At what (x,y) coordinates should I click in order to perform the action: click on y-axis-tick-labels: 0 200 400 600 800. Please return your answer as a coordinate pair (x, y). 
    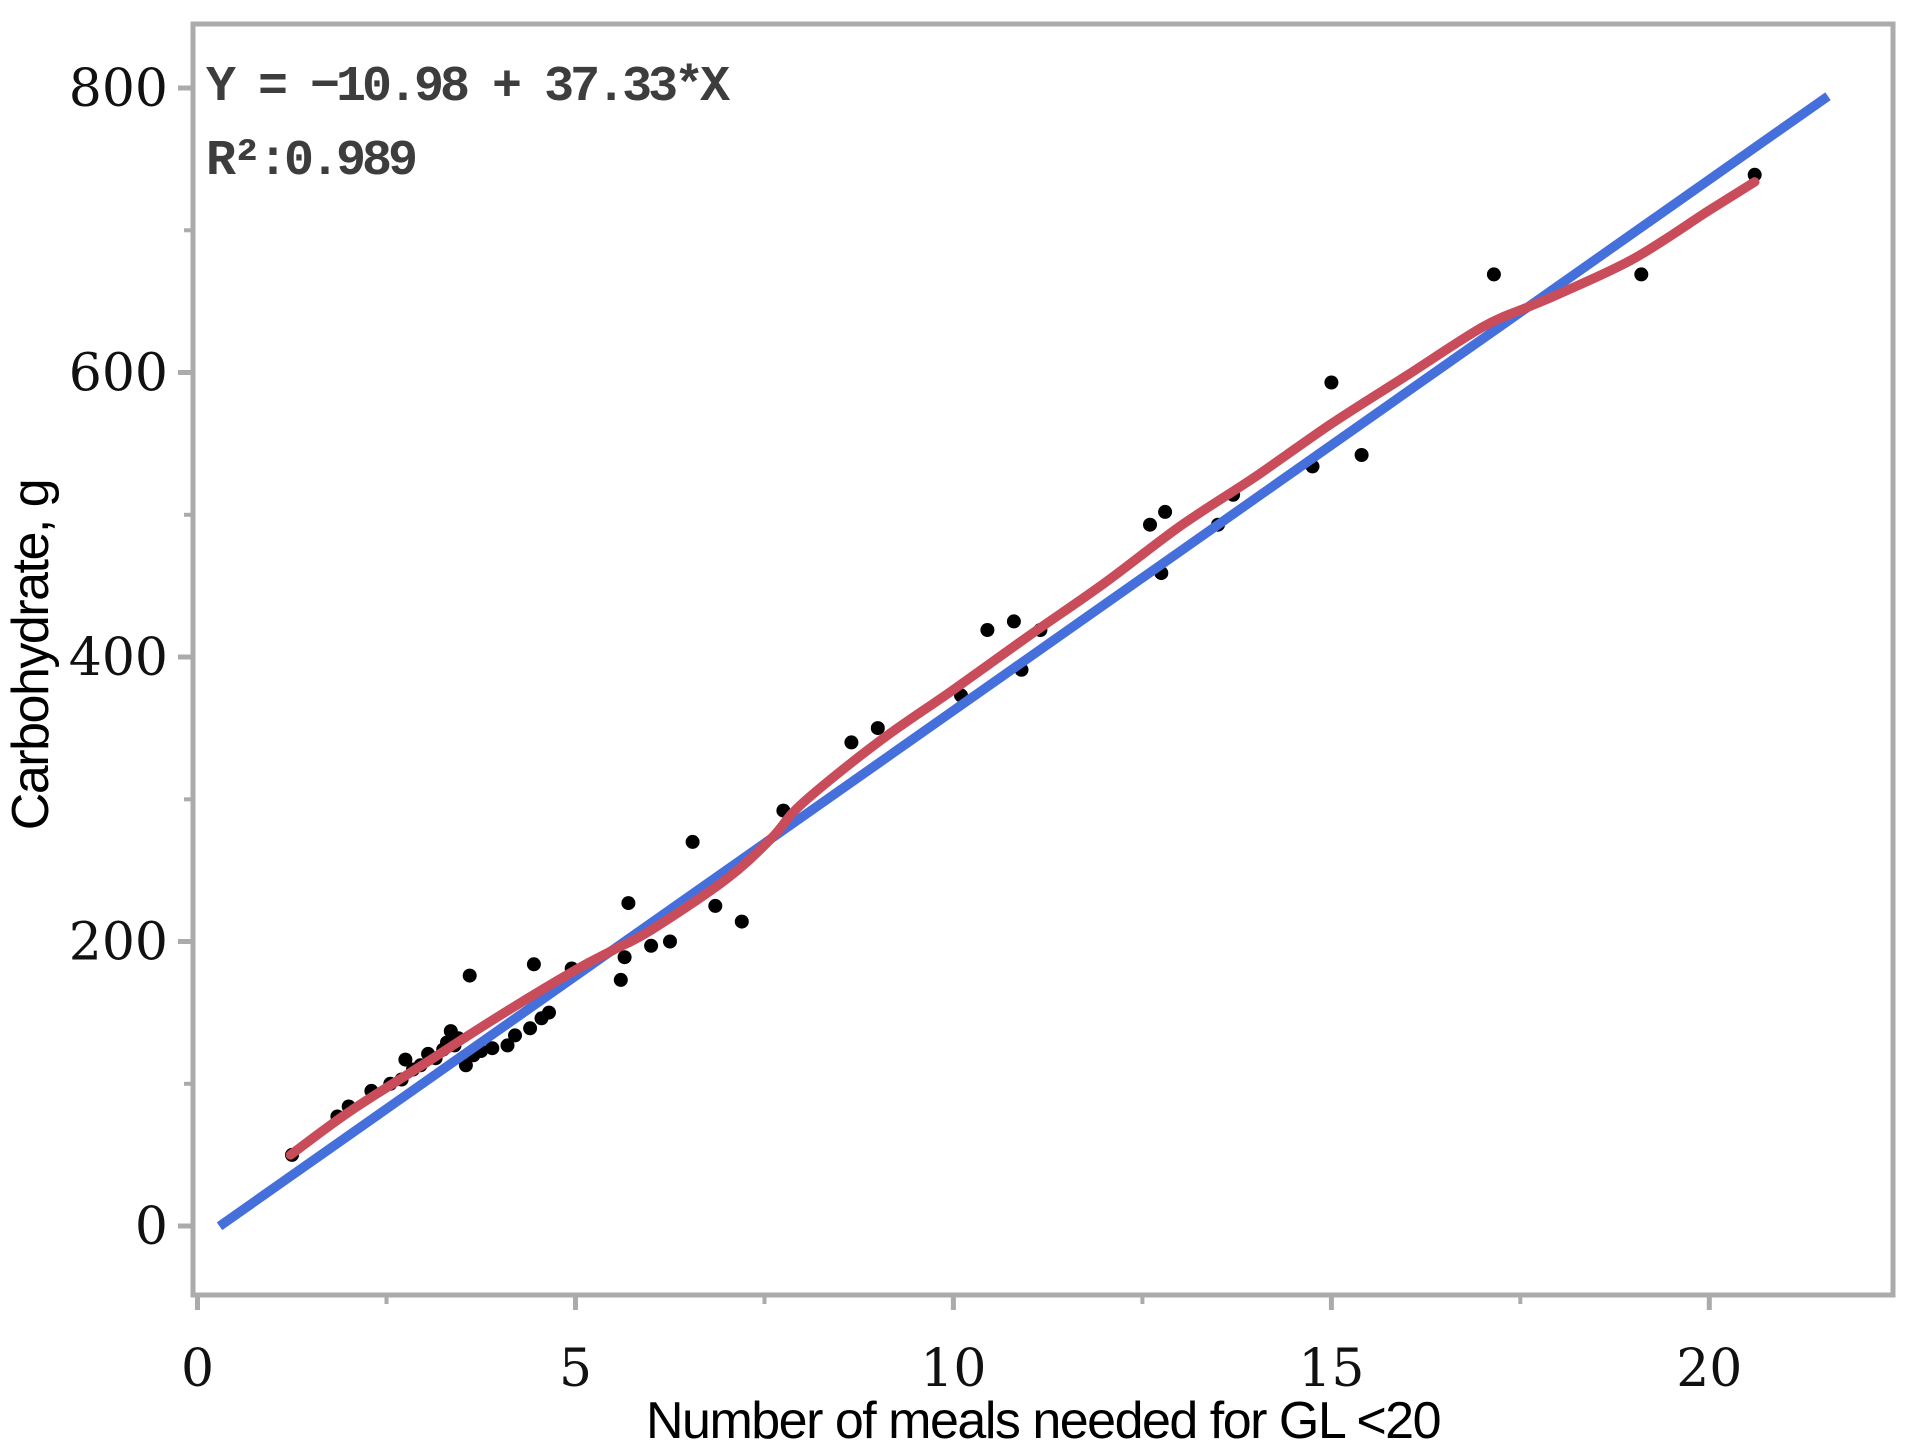
    Looking at the image, I should click on (118, 658).